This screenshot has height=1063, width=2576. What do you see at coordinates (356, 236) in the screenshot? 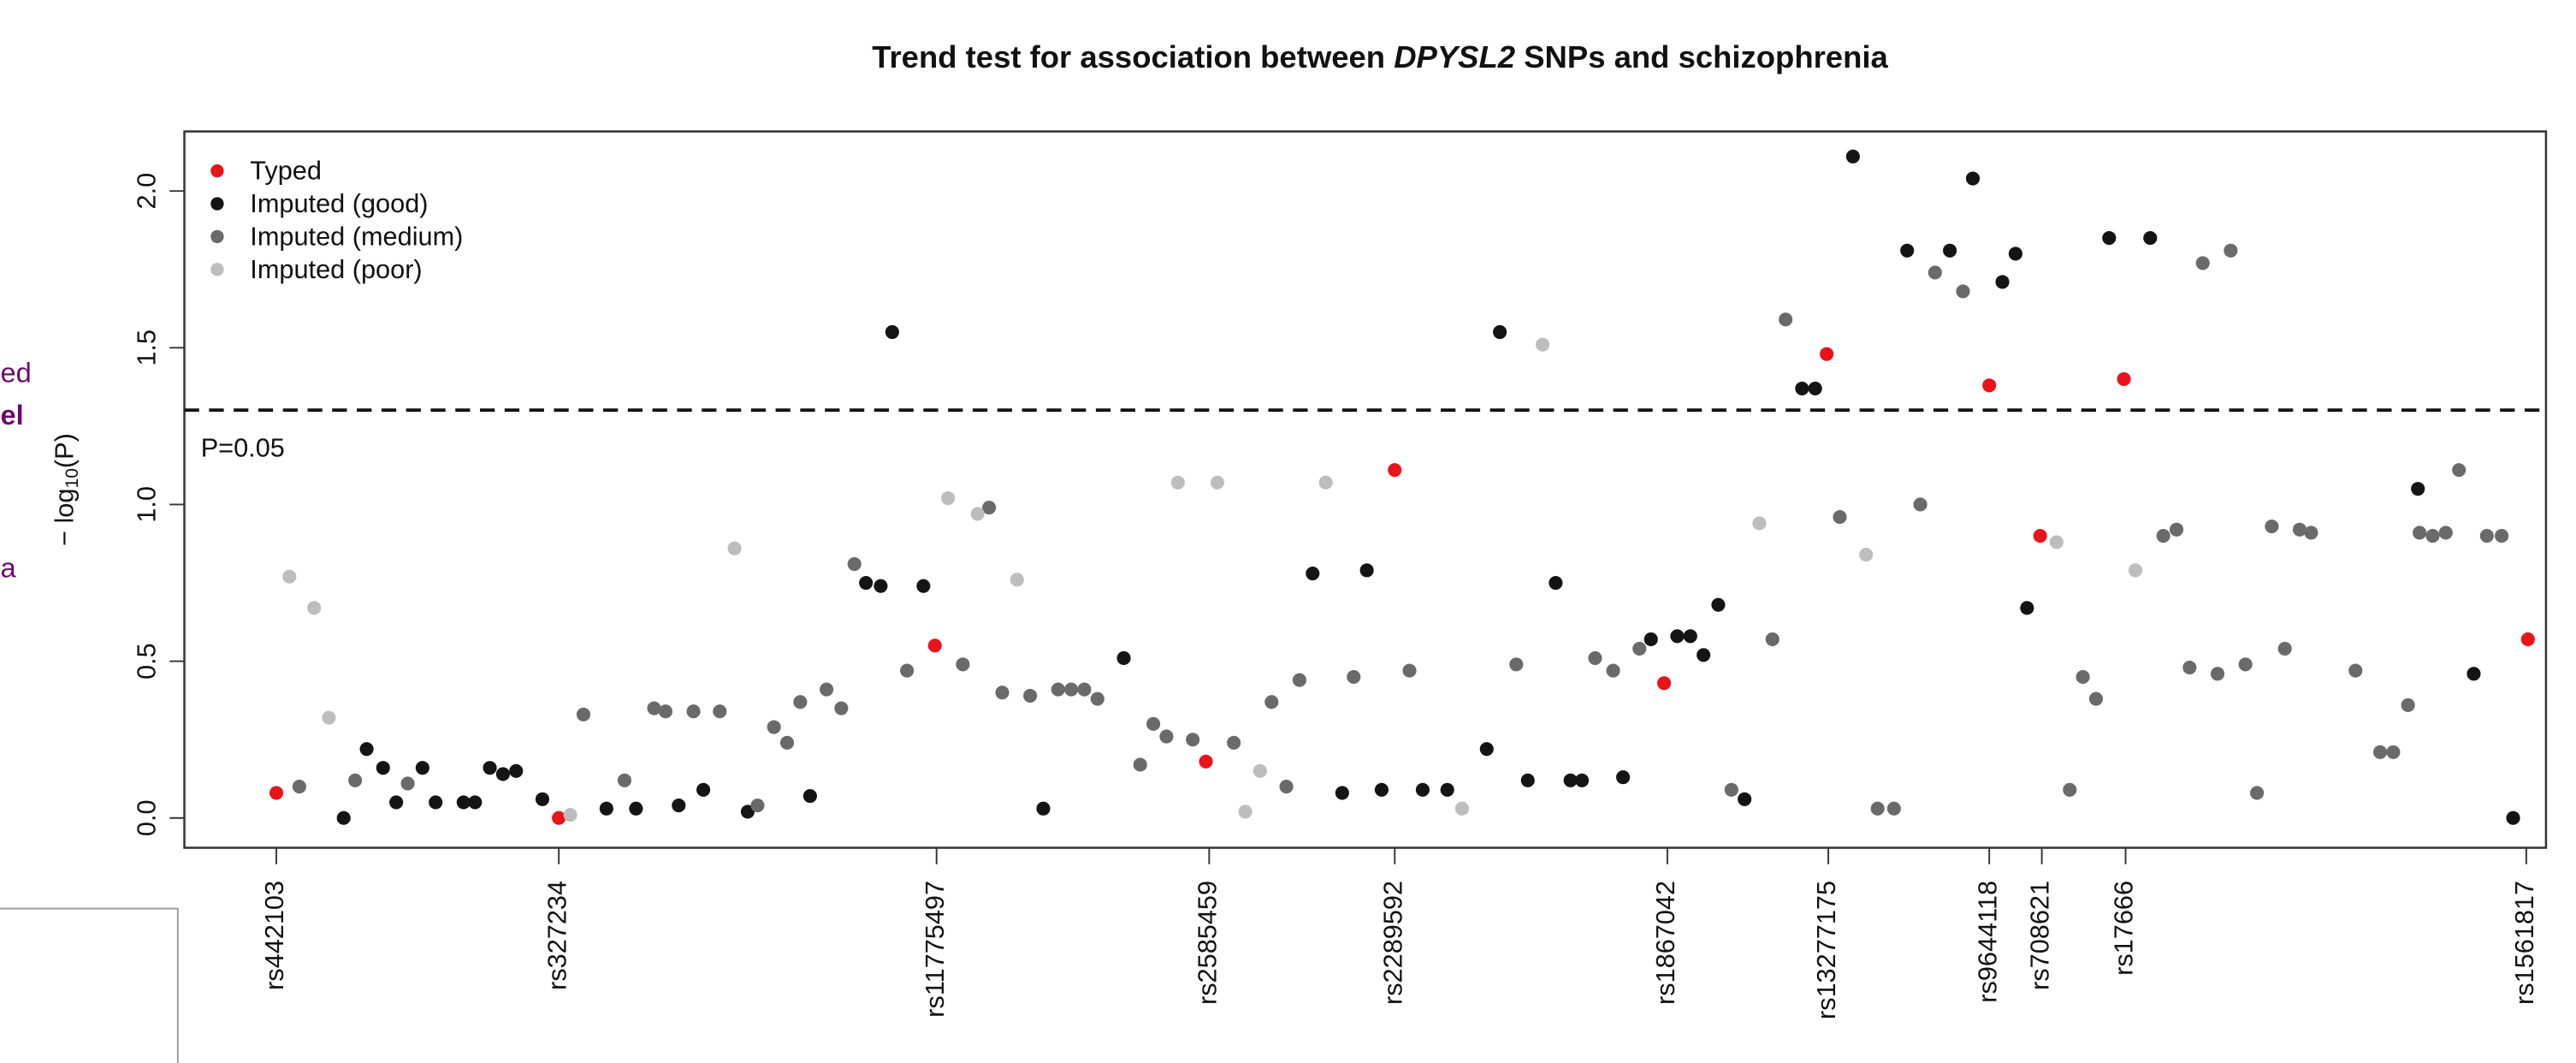
I see `legend-label: Imputed (medium)` at bounding box center [356, 236].